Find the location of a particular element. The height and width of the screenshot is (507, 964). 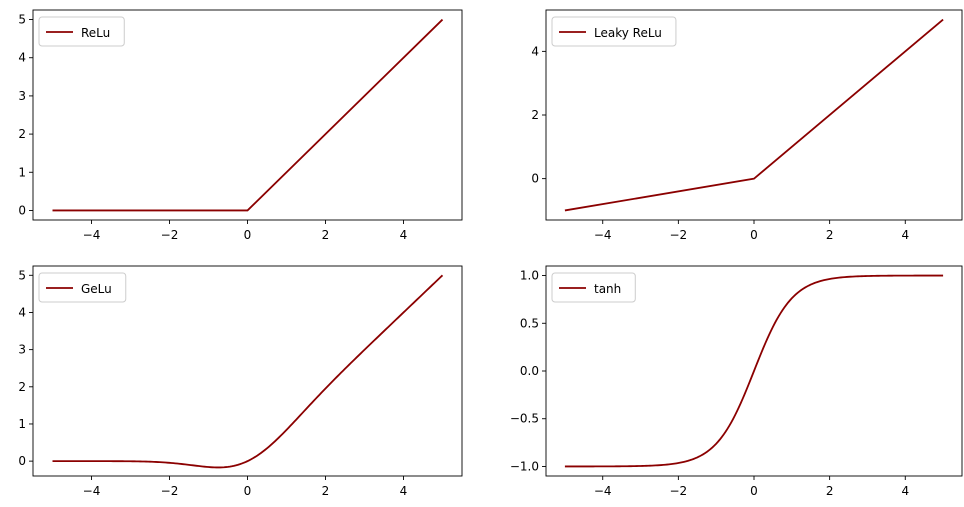

y-tick-label: 0.5 is located at coordinates (529, 323).